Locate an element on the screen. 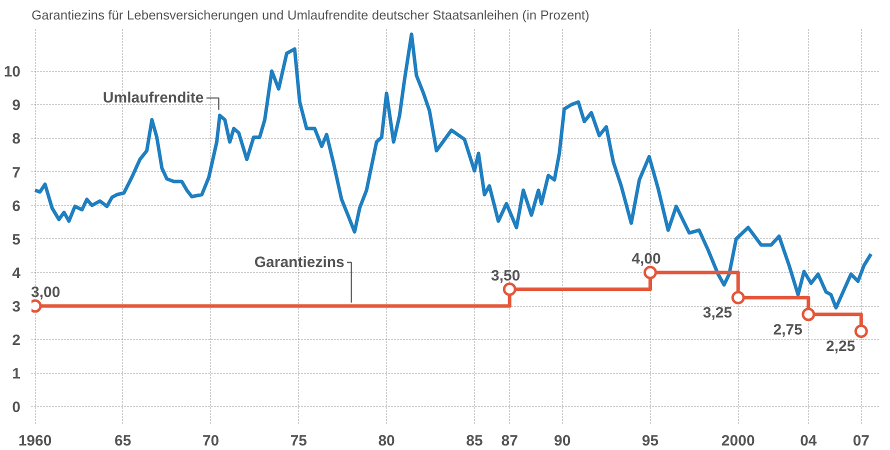 The height and width of the screenshot is (450, 890). data-label: 3,50 is located at coordinates (505, 275).